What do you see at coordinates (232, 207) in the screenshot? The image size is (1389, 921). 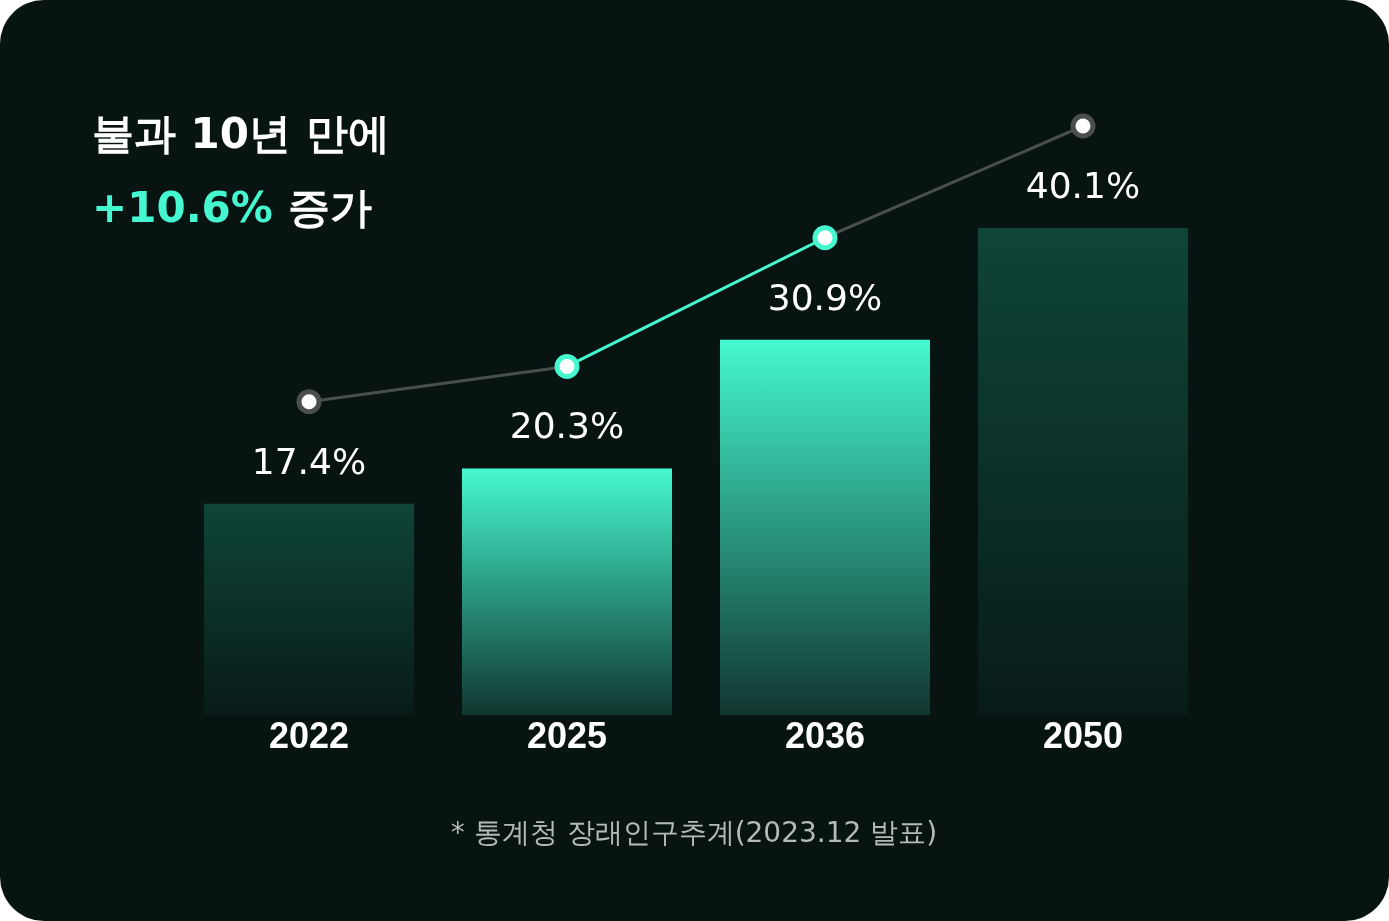 I see `chart-subtitle: +10.6% 증가` at bounding box center [232, 207].